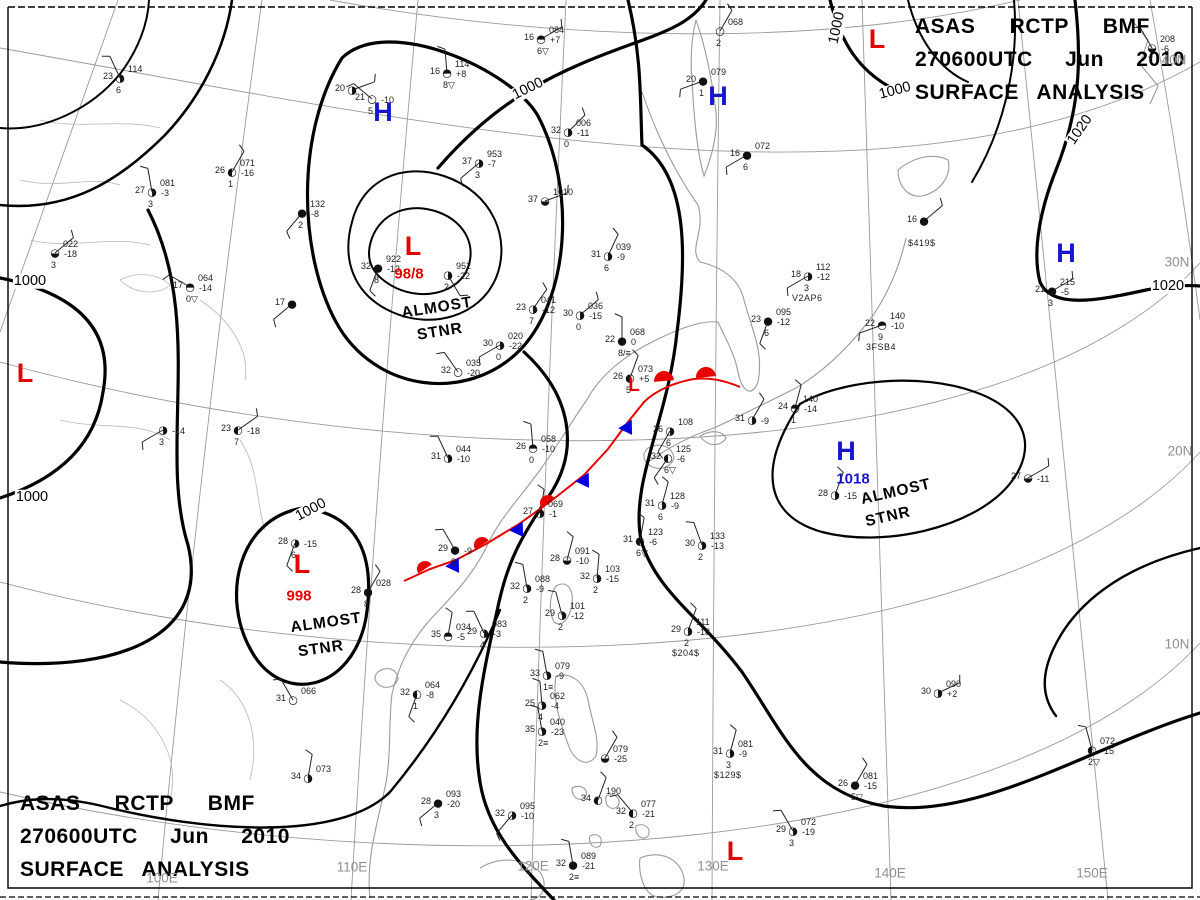 The image size is (1200, 900). Describe the element at coordinates (492, 164) in the screenshot. I see `station-td: -7` at that location.